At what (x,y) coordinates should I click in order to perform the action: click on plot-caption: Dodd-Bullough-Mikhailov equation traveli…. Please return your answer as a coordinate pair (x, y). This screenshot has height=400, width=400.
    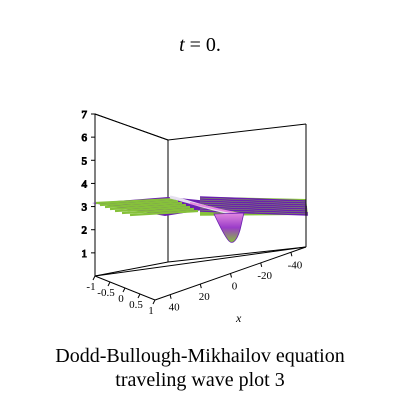
    Looking at the image, I should click on (200, 368).